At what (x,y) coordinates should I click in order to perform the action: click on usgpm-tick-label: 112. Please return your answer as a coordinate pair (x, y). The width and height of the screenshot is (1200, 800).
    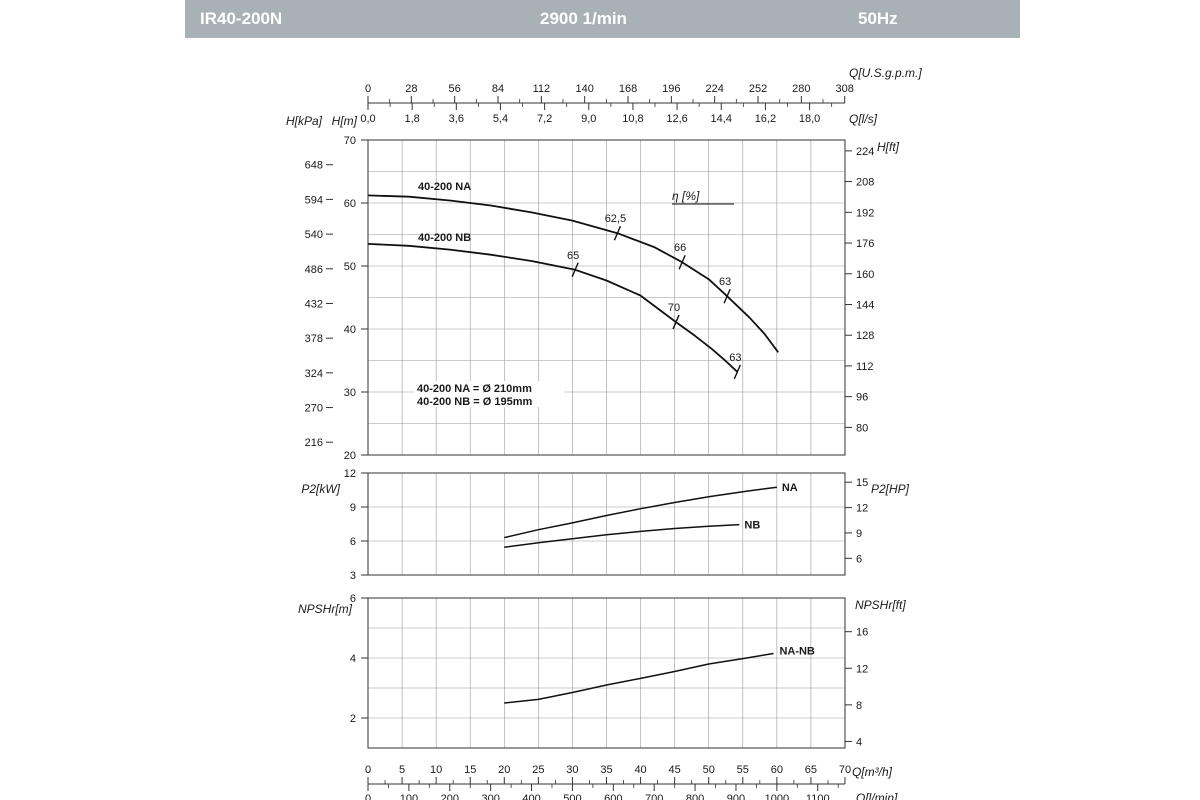
    Looking at the image, I should click on (542, 89).